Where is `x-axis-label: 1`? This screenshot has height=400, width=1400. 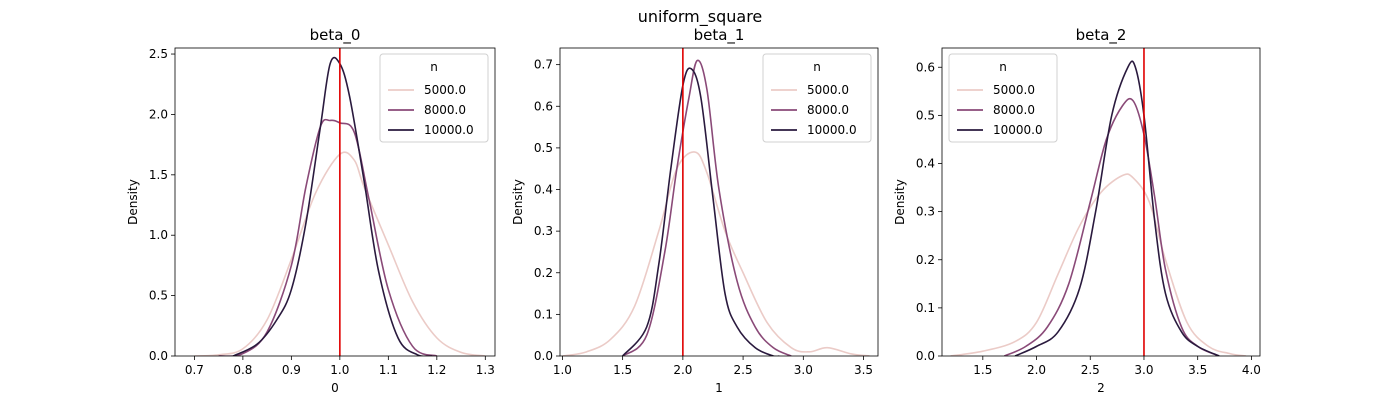 x-axis-label: 1 is located at coordinates (719, 388).